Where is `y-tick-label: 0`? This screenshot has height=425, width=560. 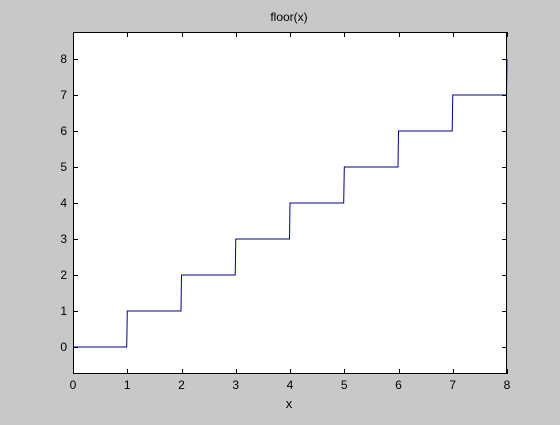
y-tick-label: 0 is located at coordinates (63, 347).